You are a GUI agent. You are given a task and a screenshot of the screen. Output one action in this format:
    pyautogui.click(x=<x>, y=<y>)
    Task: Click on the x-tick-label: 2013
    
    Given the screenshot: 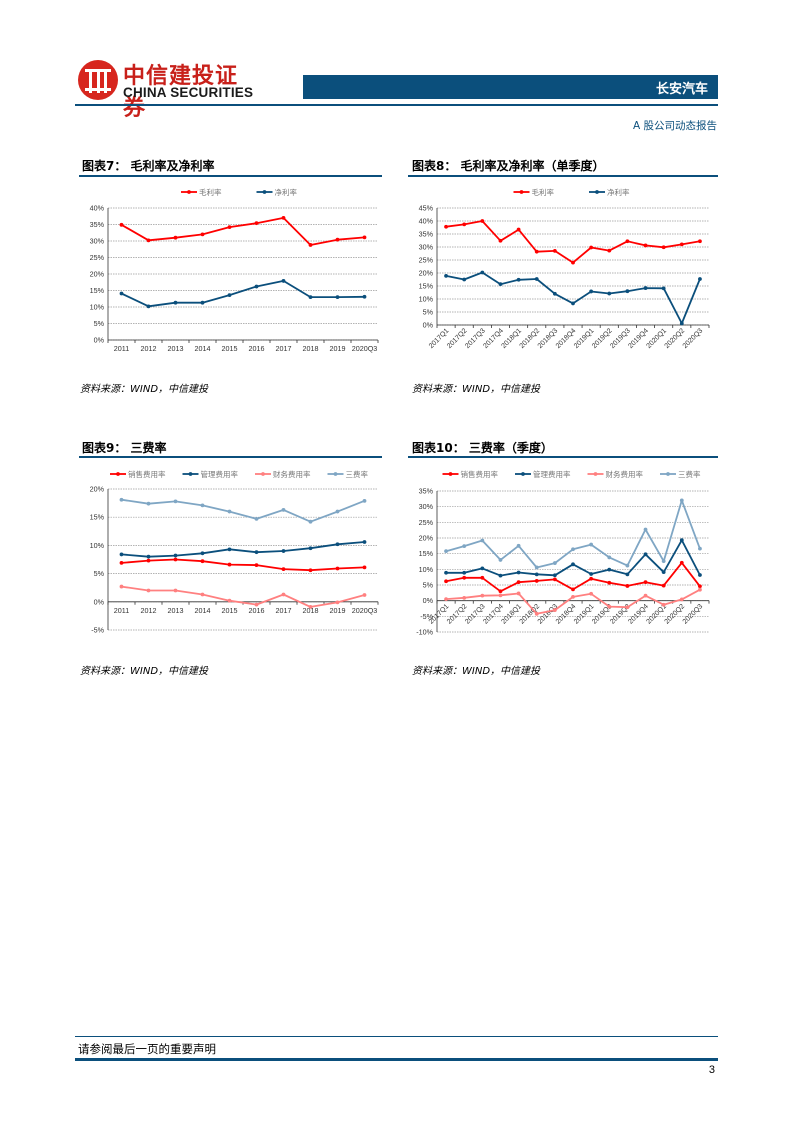 What is the action you would take?
    pyautogui.click(x=176, y=610)
    